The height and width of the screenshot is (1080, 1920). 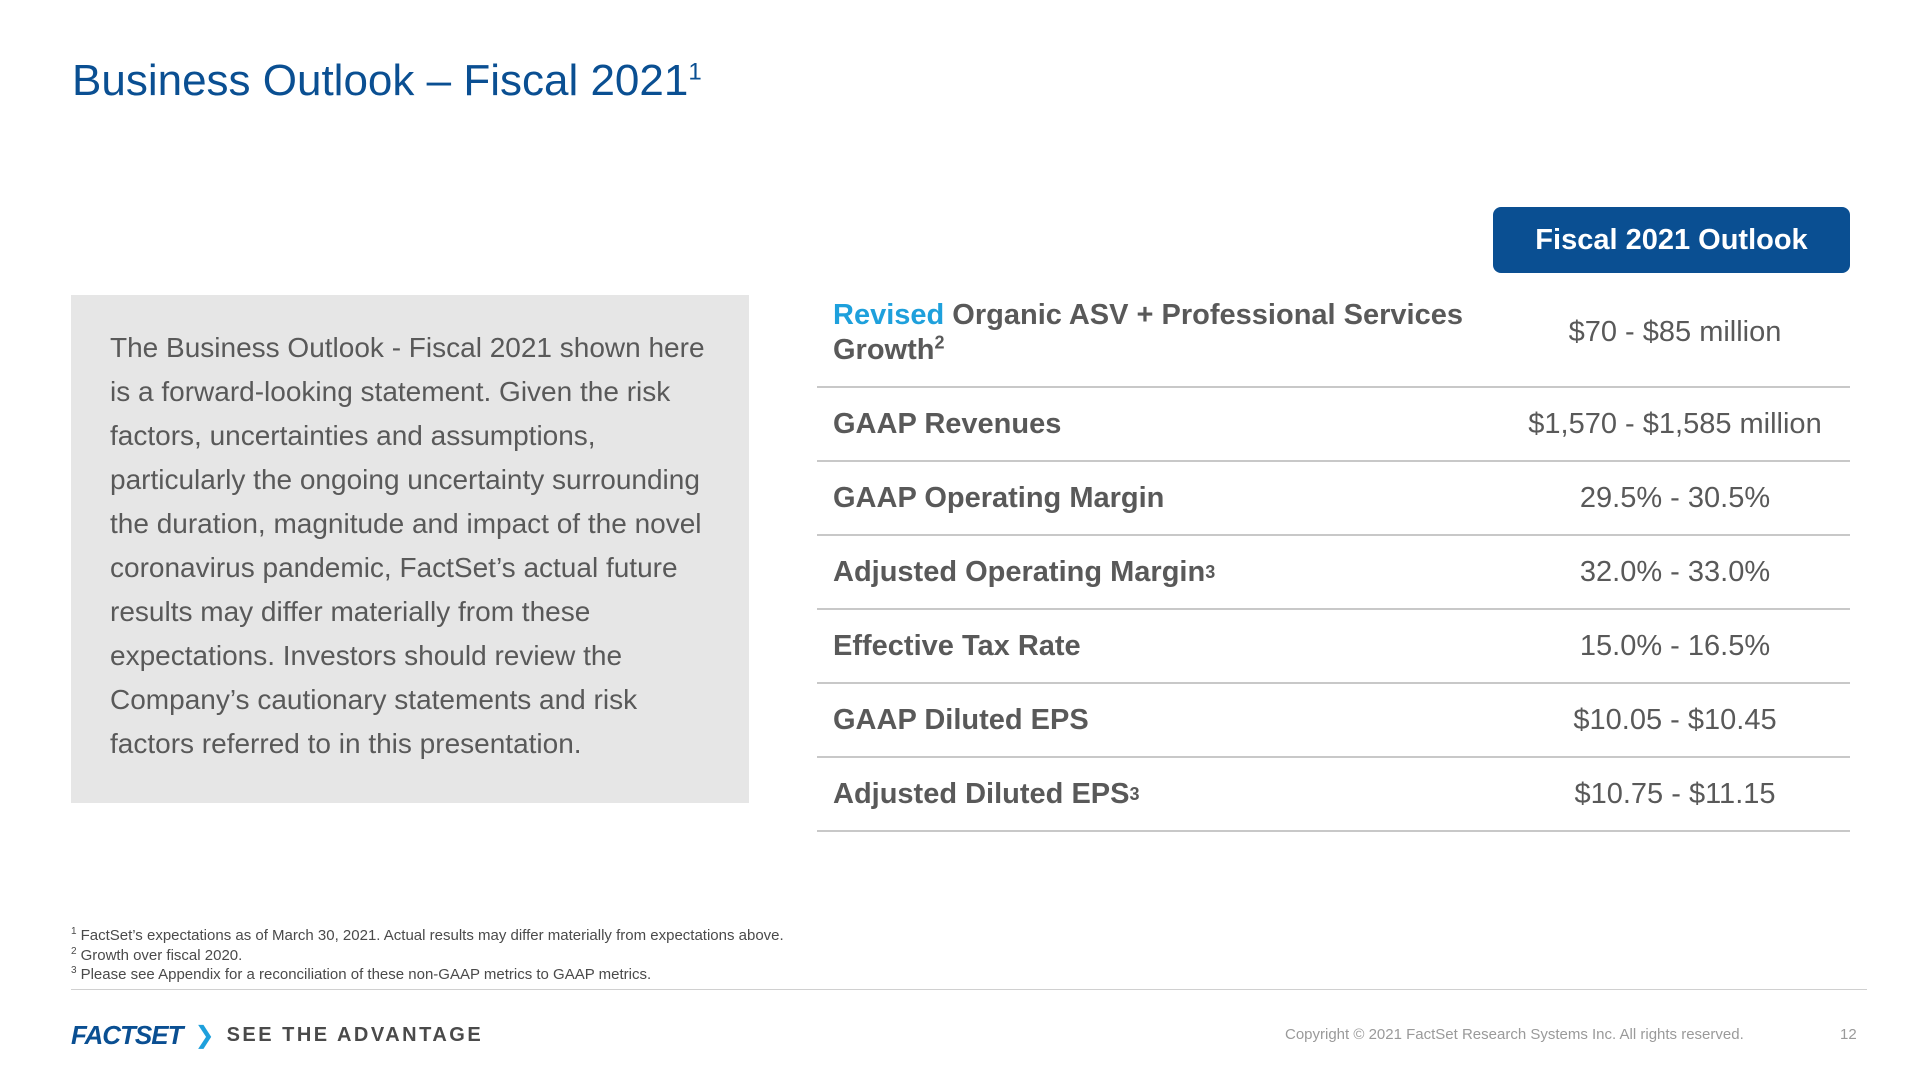 What do you see at coordinates (74, 951) in the screenshot?
I see `footnote-number: 2` at bounding box center [74, 951].